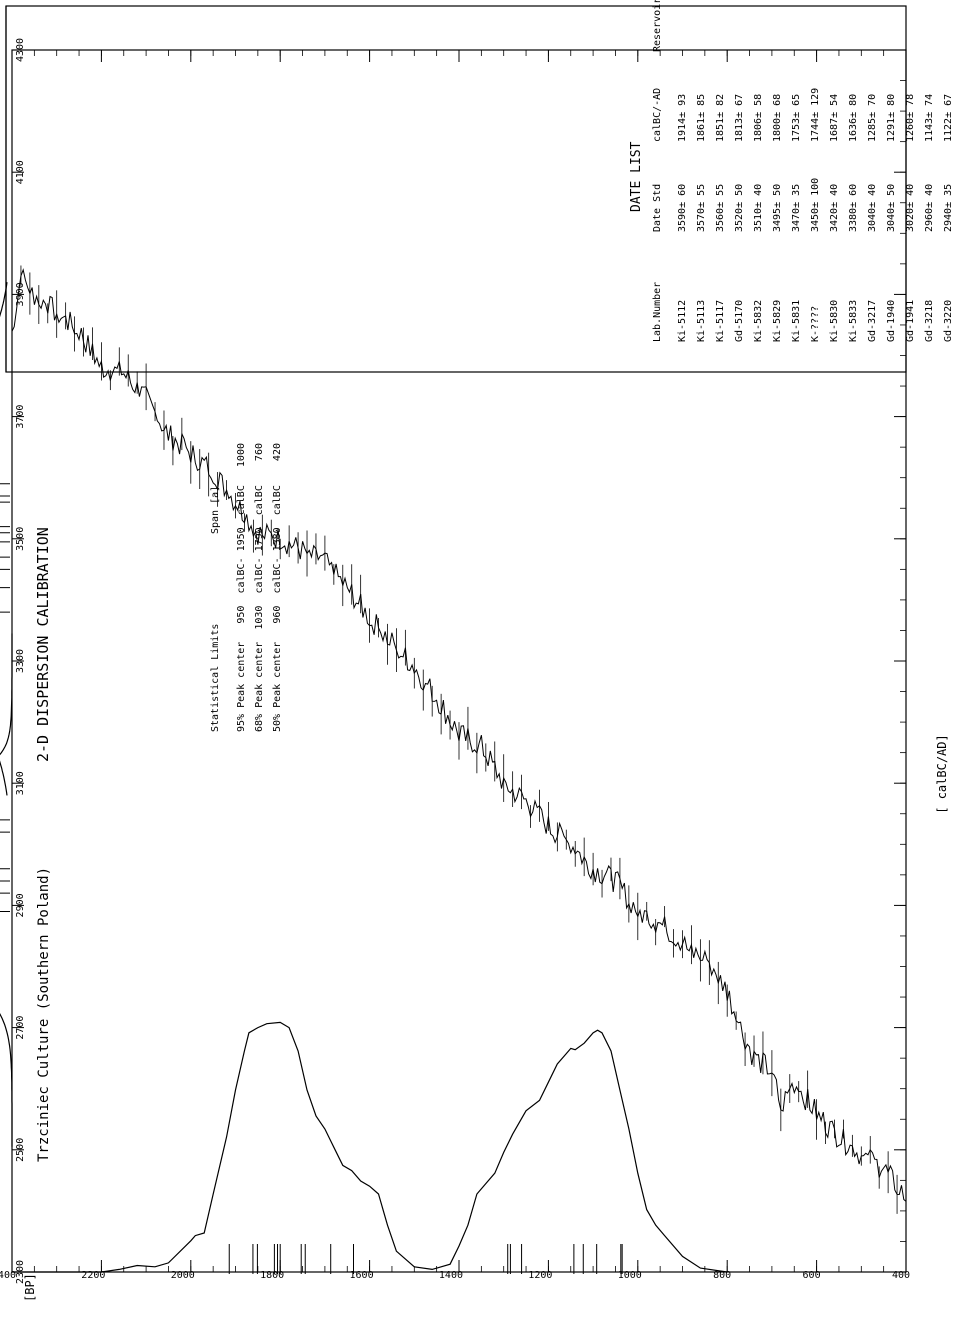 The height and width of the screenshot is (1322, 957). Describe the element at coordinates (910, 118) in the screenshot. I see `date-list-cal: 1260± 78` at that location.